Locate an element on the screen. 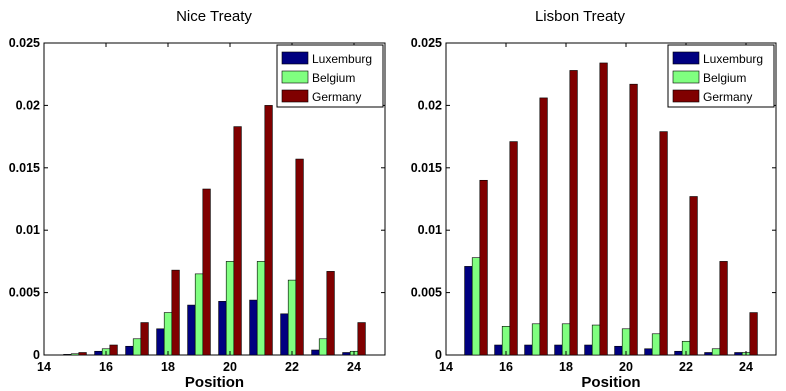  chart-title: Nice Treaty is located at coordinates (214, 16).